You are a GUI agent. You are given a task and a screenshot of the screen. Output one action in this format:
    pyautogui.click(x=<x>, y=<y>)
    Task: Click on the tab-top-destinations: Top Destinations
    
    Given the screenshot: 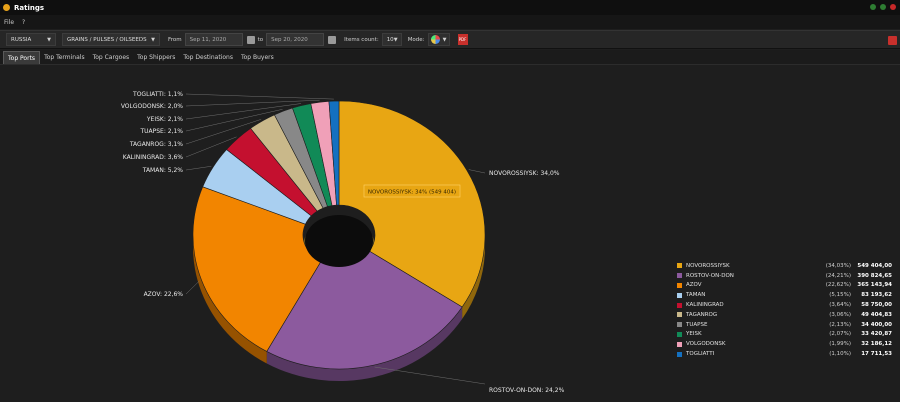 What is the action you would take?
    pyautogui.click(x=208, y=57)
    